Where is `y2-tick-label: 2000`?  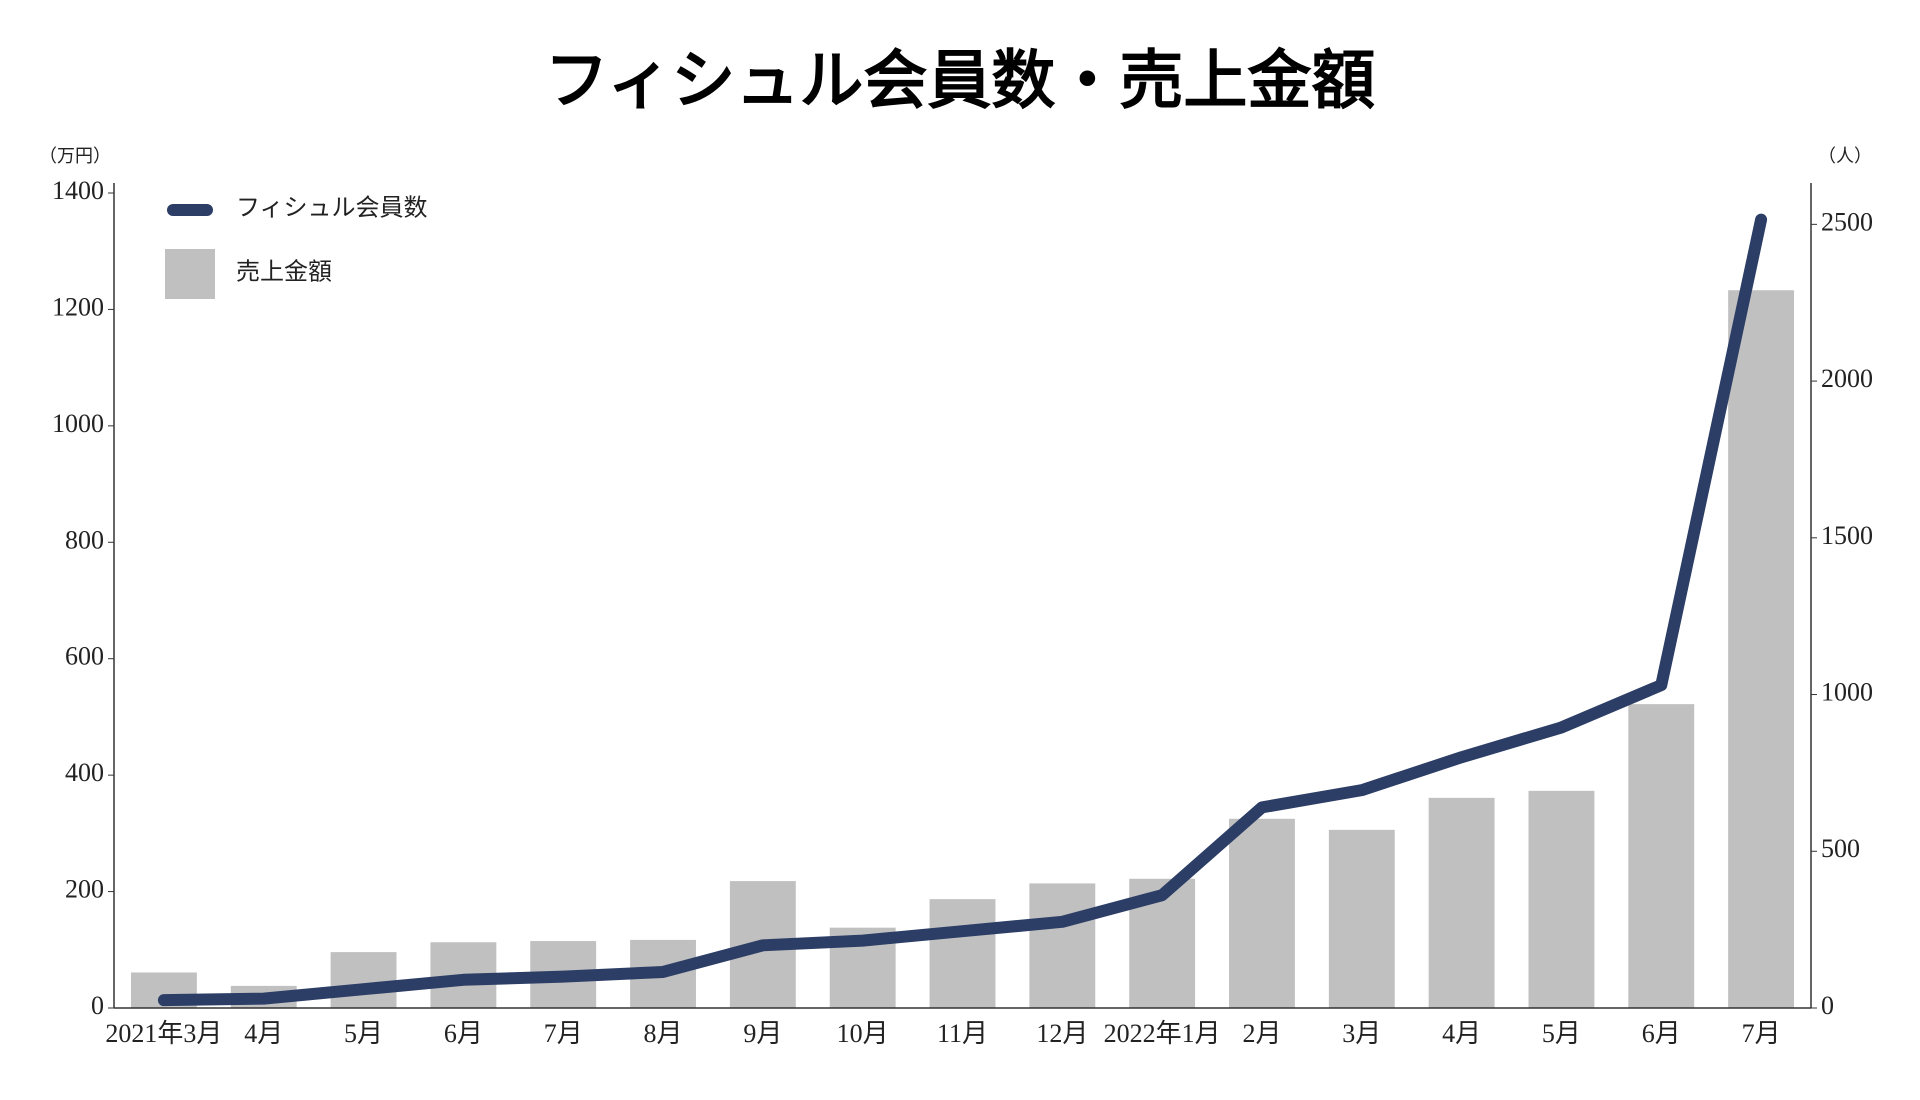 y2-tick-label: 2000 is located at coordinates (1847, 378).